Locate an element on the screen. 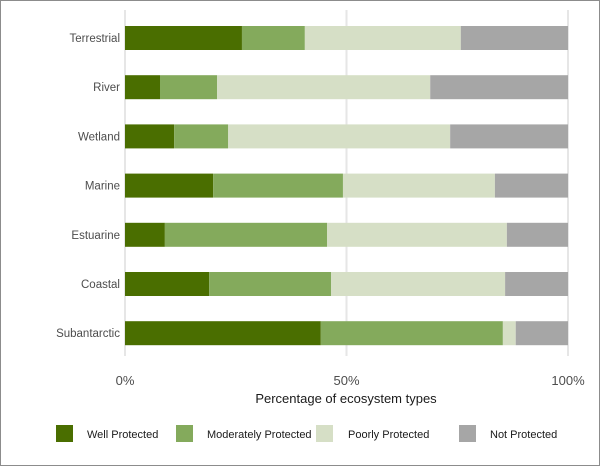  category-label: Terrestrial is located at coordinates (95, 39).